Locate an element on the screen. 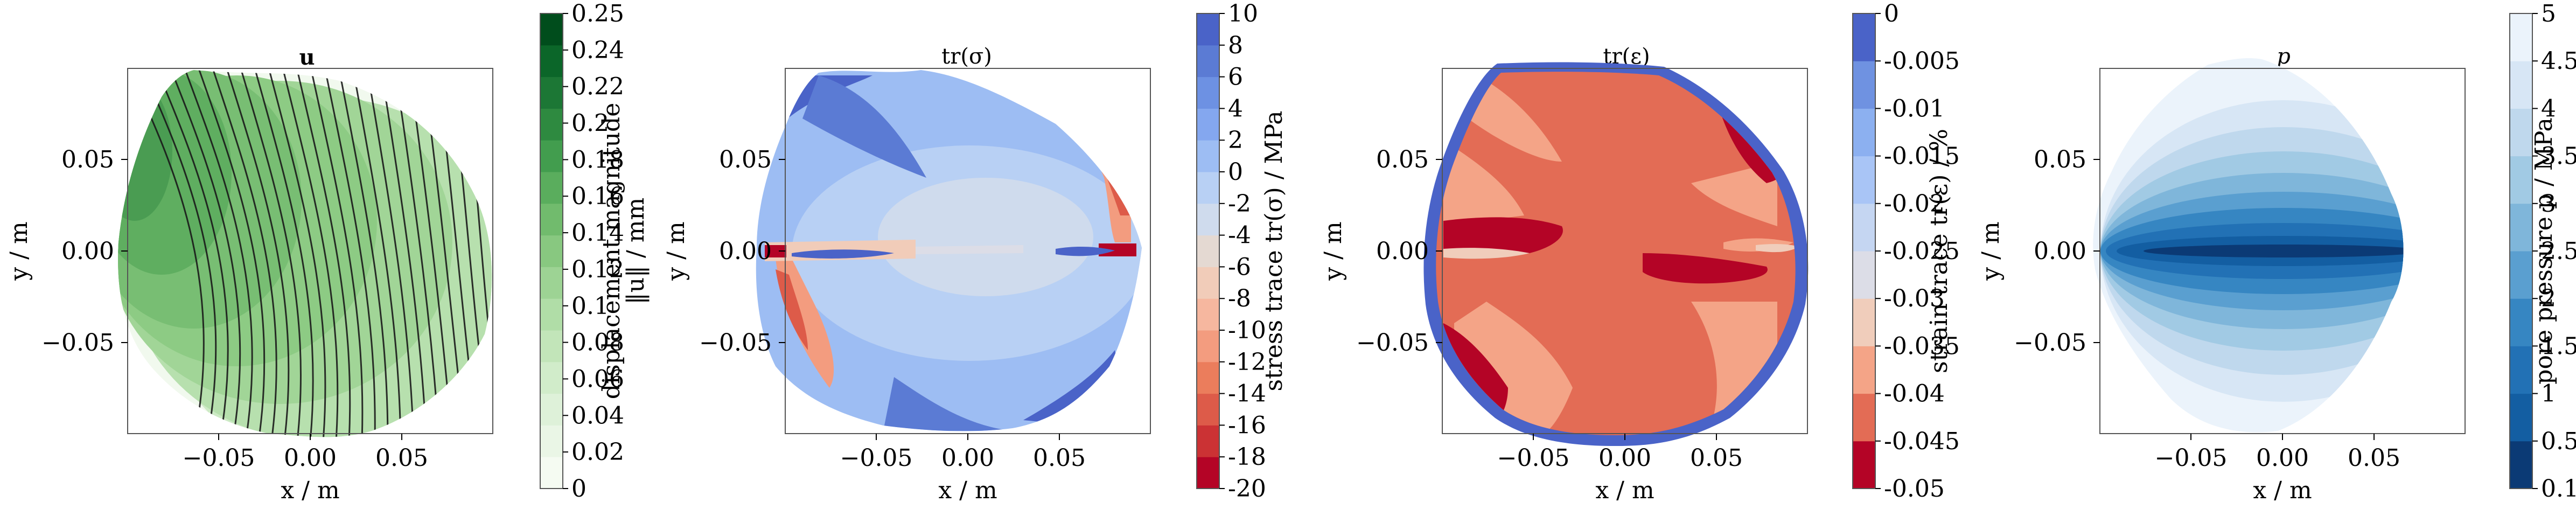  panel1-x-ticks: −0.05 0.00 0.05 is located at coordinates (305, 453).